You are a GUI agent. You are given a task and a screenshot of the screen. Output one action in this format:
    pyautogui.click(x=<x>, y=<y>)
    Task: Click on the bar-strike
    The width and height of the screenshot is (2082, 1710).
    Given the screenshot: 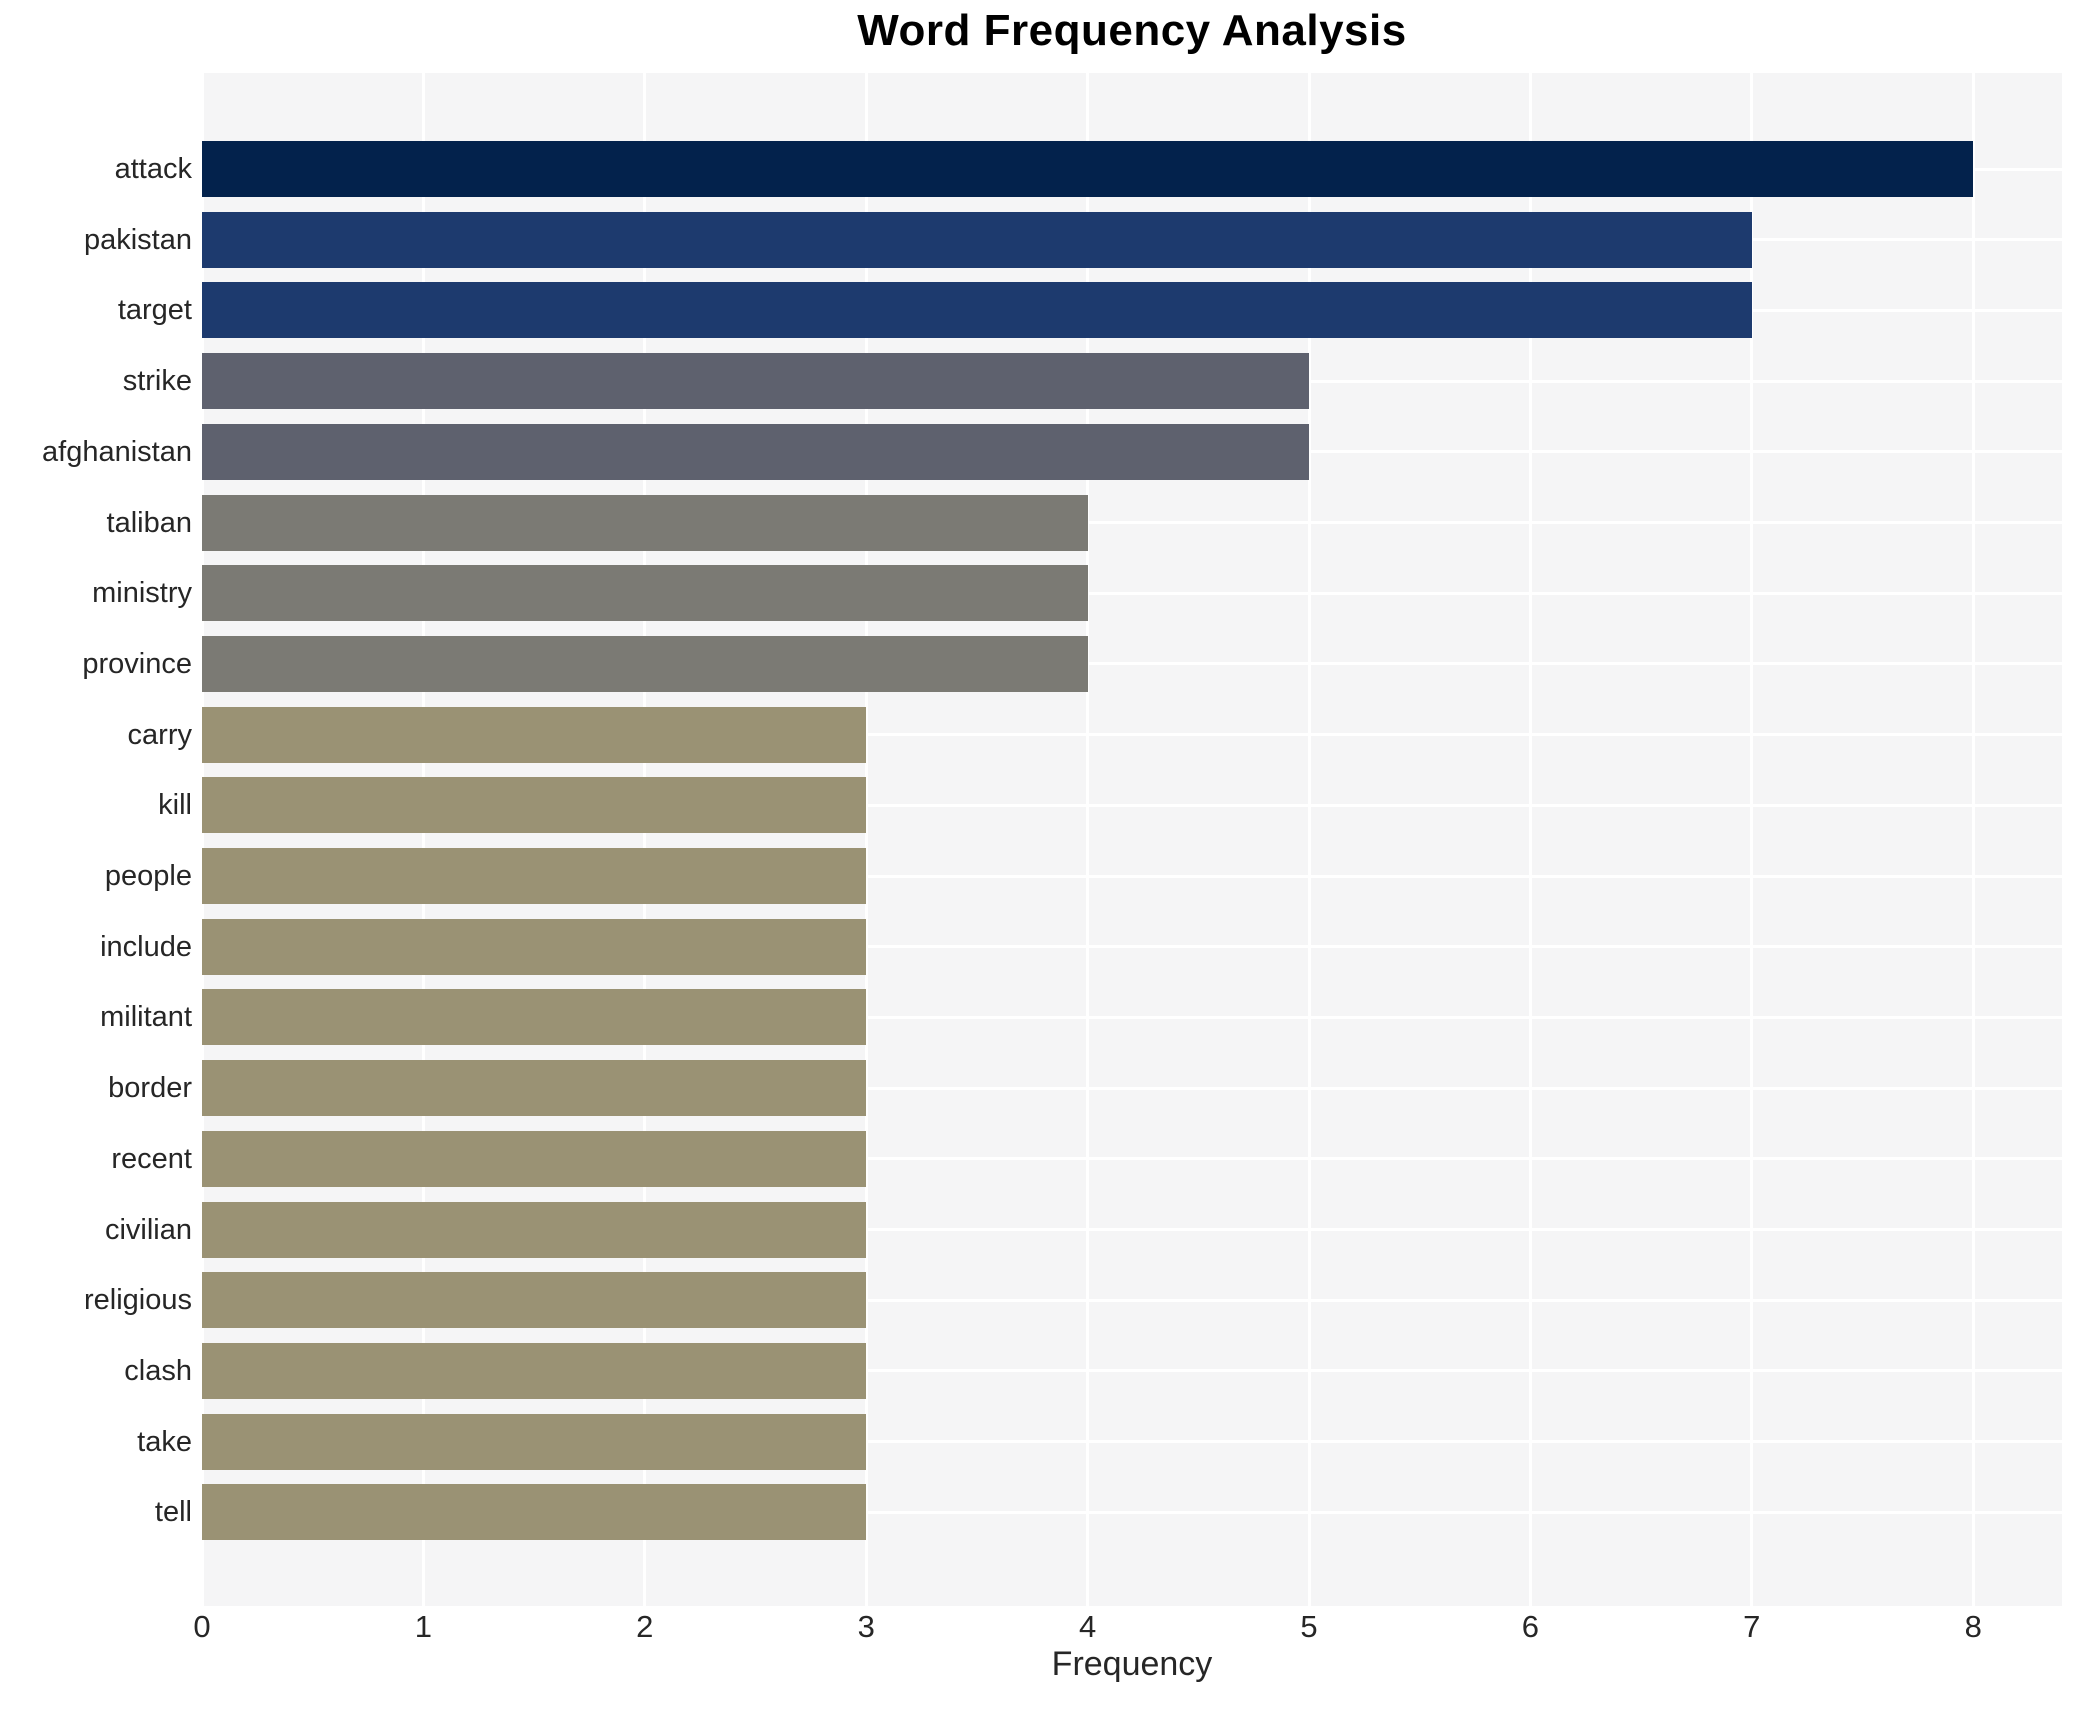 What is the action you would take?
    pyautogui.click(x=755, y=381)
    